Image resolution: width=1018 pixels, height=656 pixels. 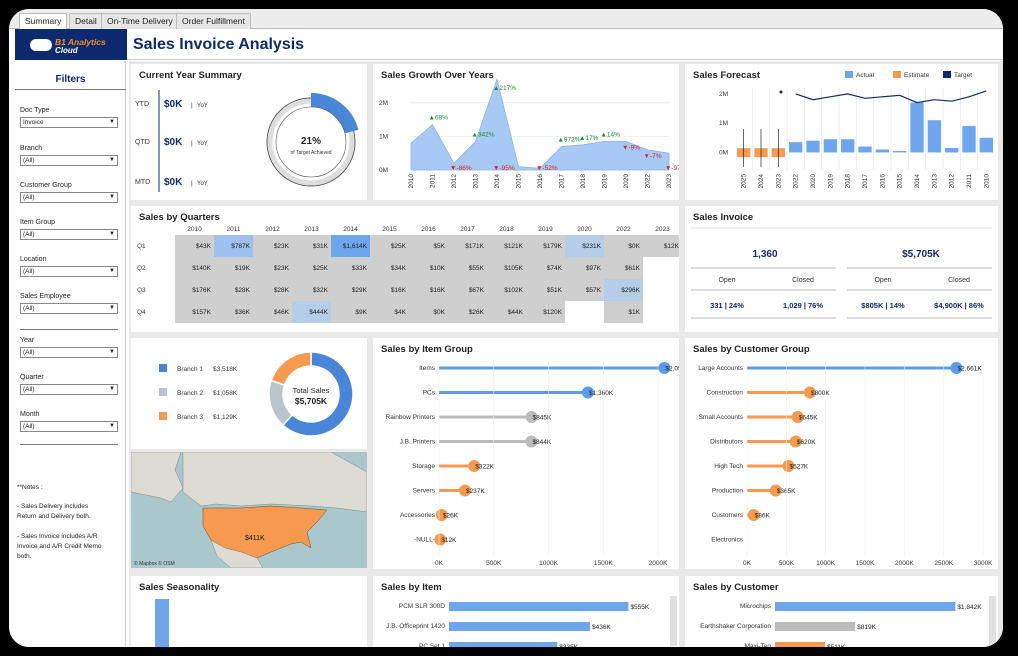 What do you see at coordinates (32, 377) in the screenshot?
I see `filter-label: Quarter` at bounding box center [32, 377].